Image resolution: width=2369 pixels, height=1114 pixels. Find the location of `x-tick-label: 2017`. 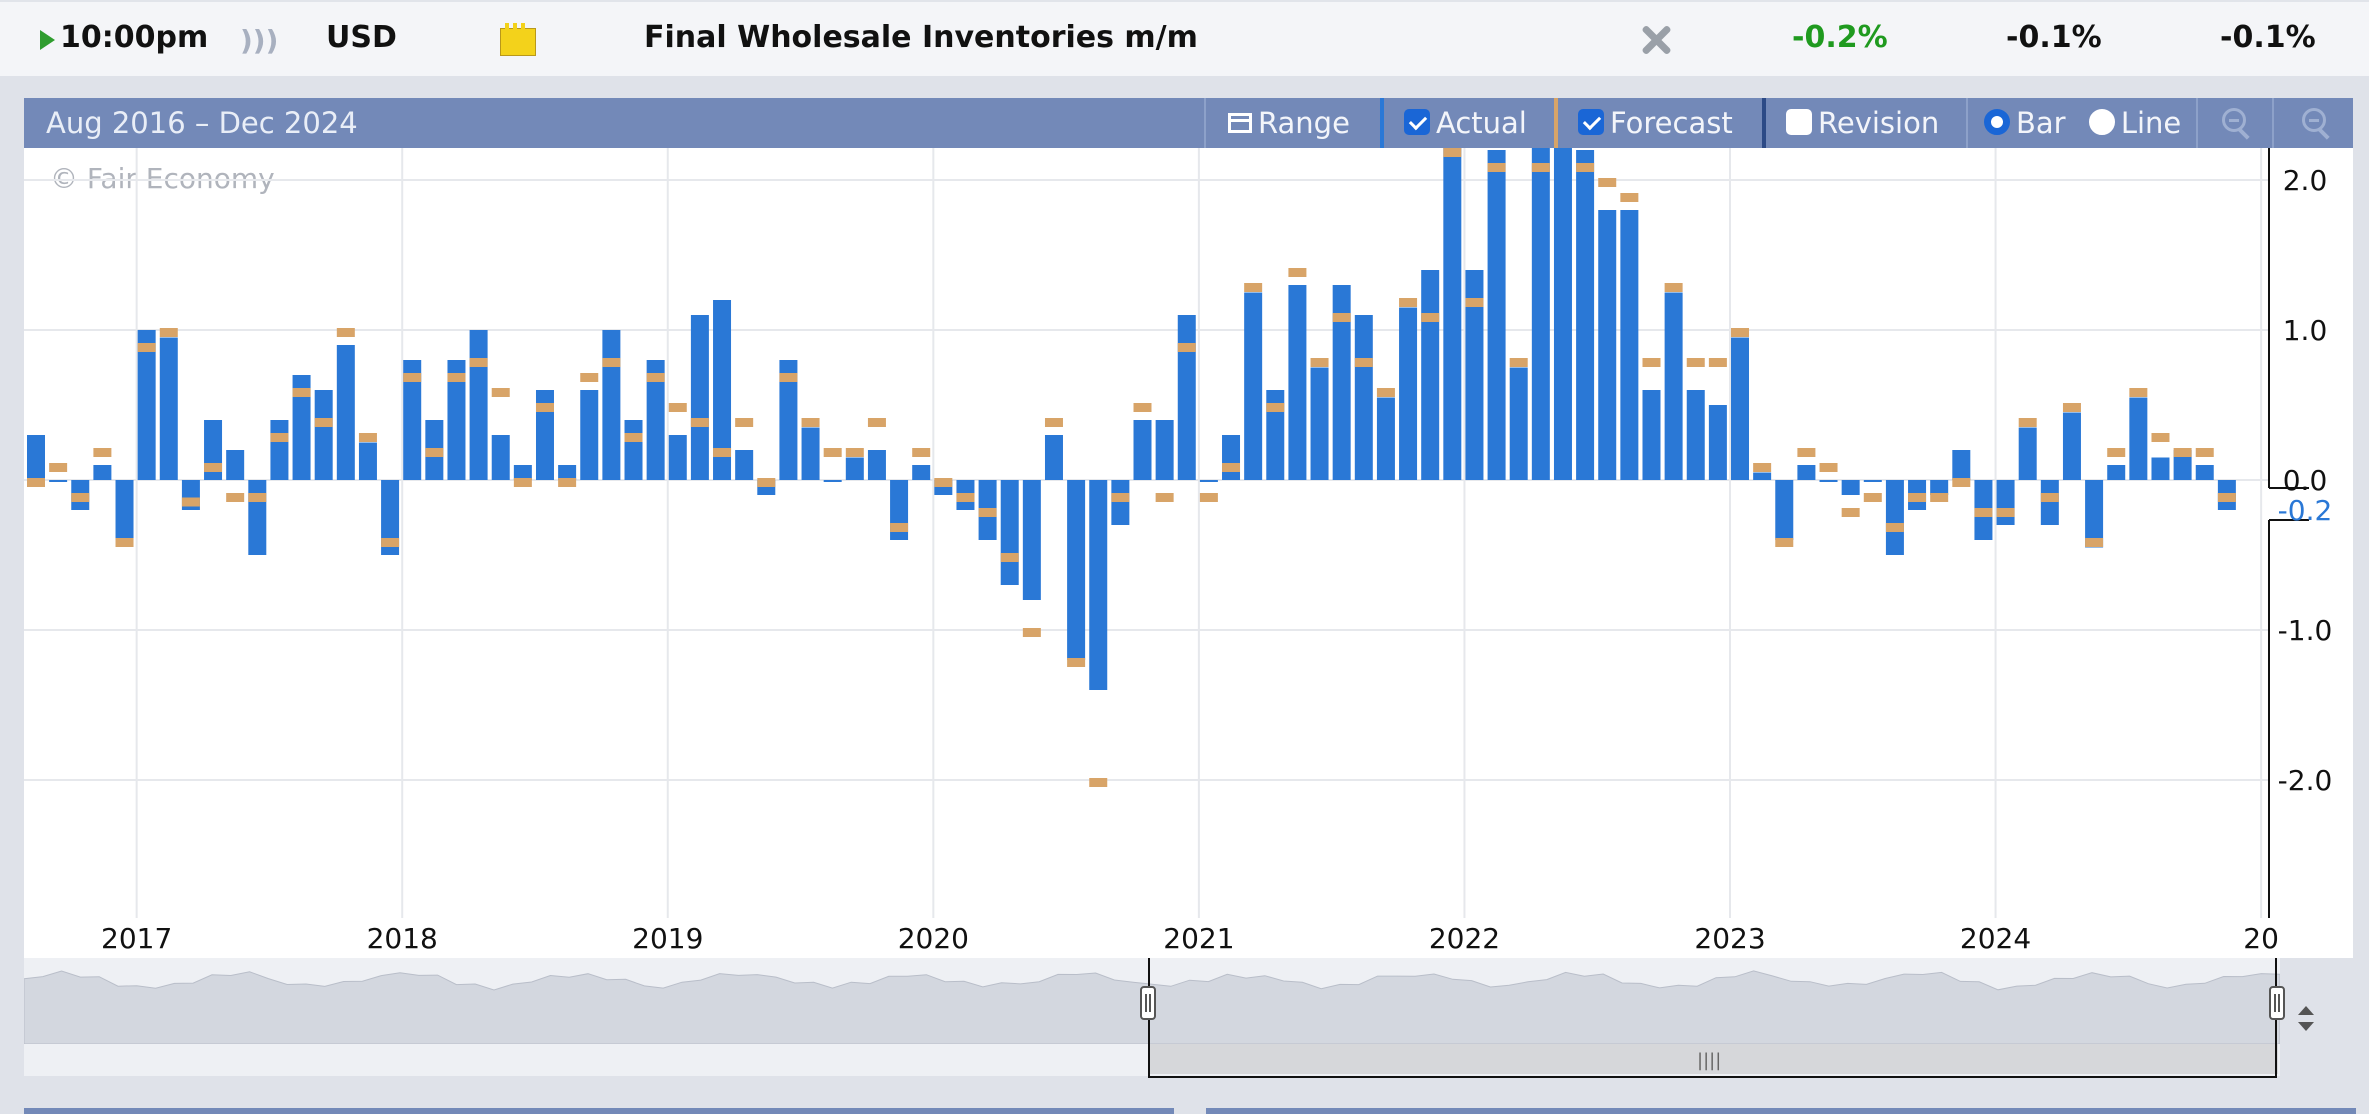

x-tick-label: 2017 is located at coordinates (136, 938).